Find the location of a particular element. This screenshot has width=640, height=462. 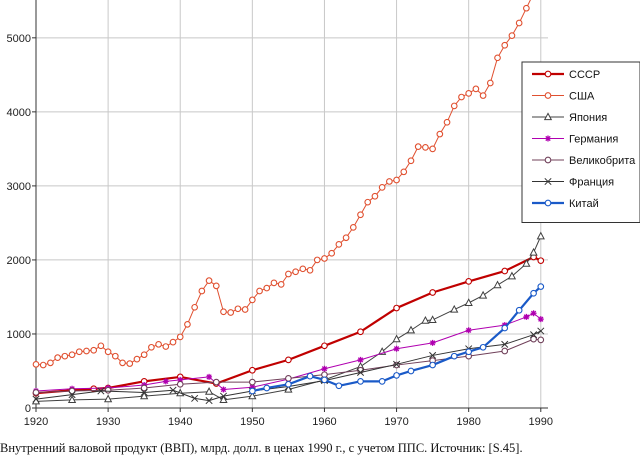

legend-item: СССР is located at coordinates (566, 75).